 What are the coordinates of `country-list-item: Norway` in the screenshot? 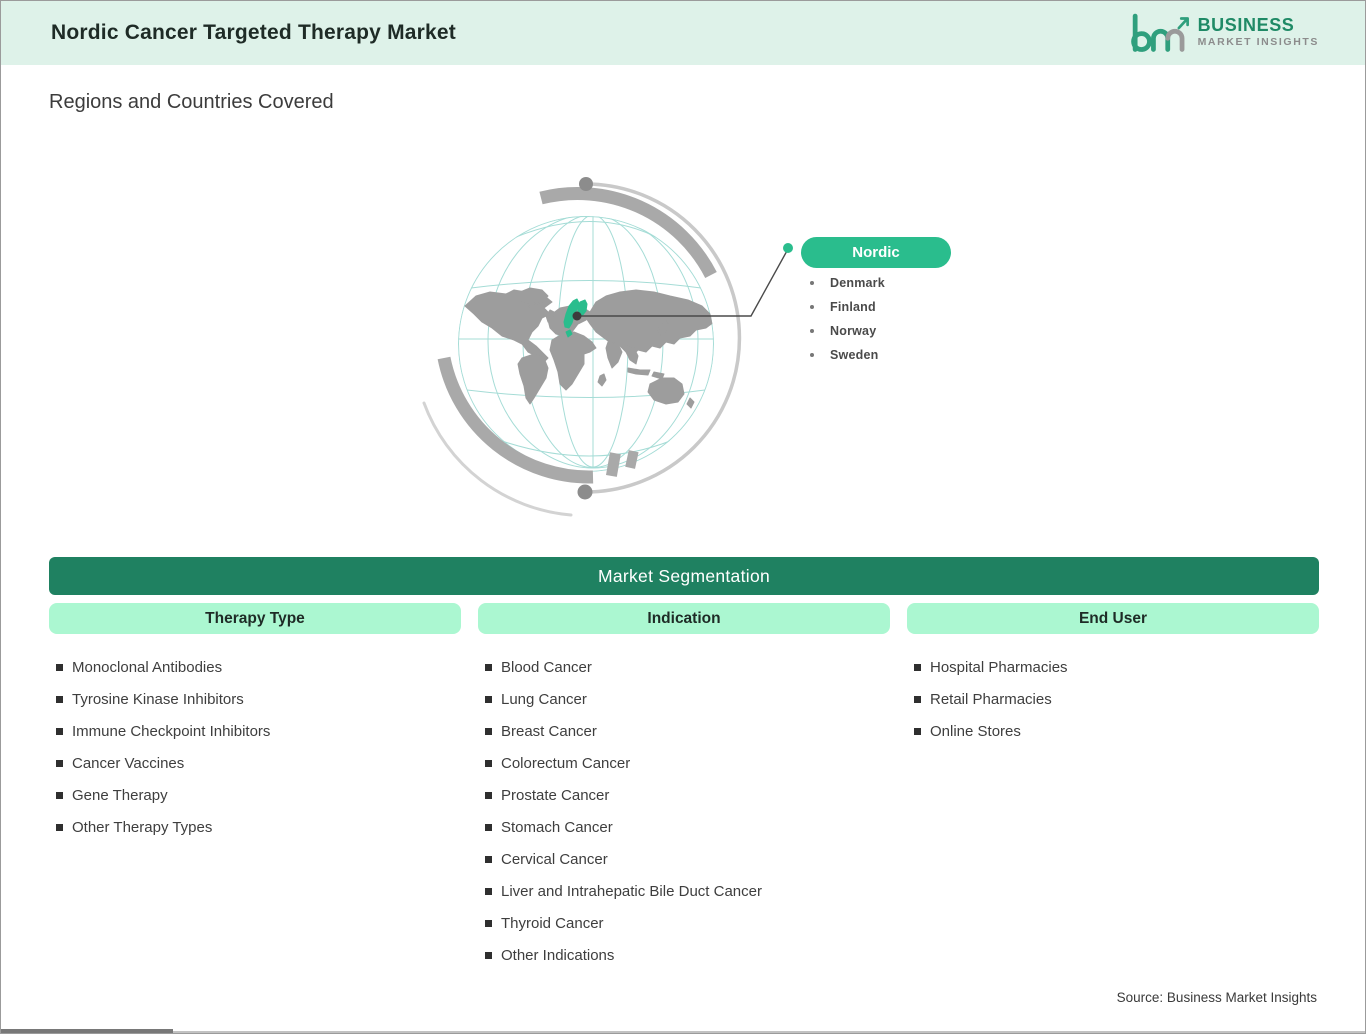 It's located at (843, 331).